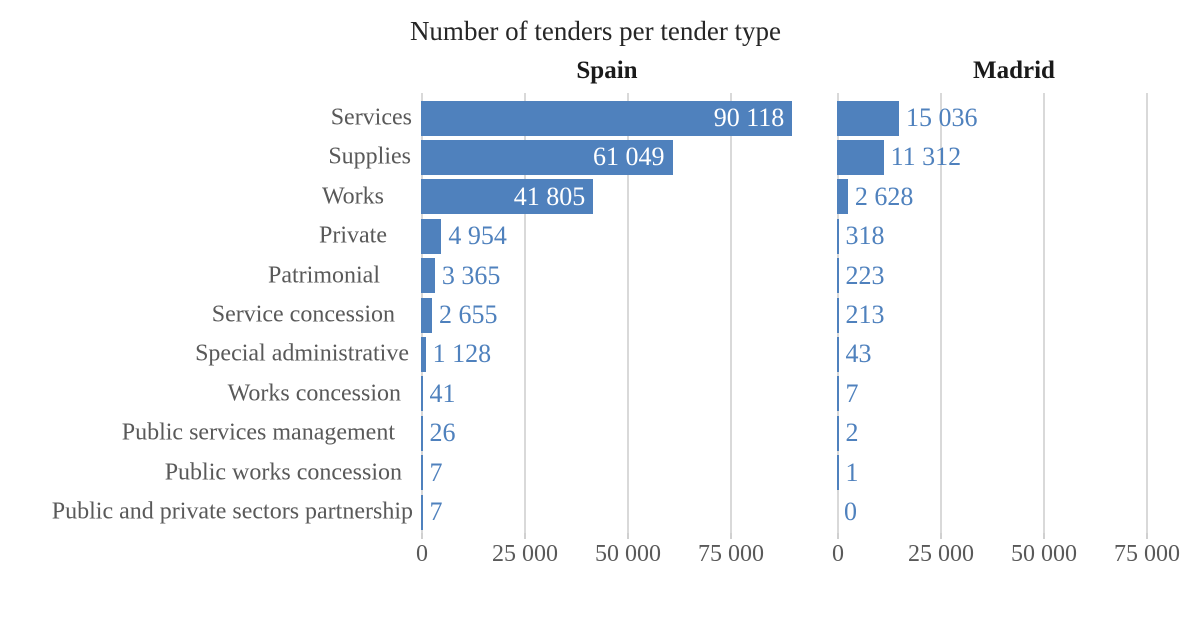 The height and width of the screenshot is (625, 1191). What do you see at coordinates (858, 354) in the screenshot?
I see `bar-value-label: 43` at bounding box center [858, 354].